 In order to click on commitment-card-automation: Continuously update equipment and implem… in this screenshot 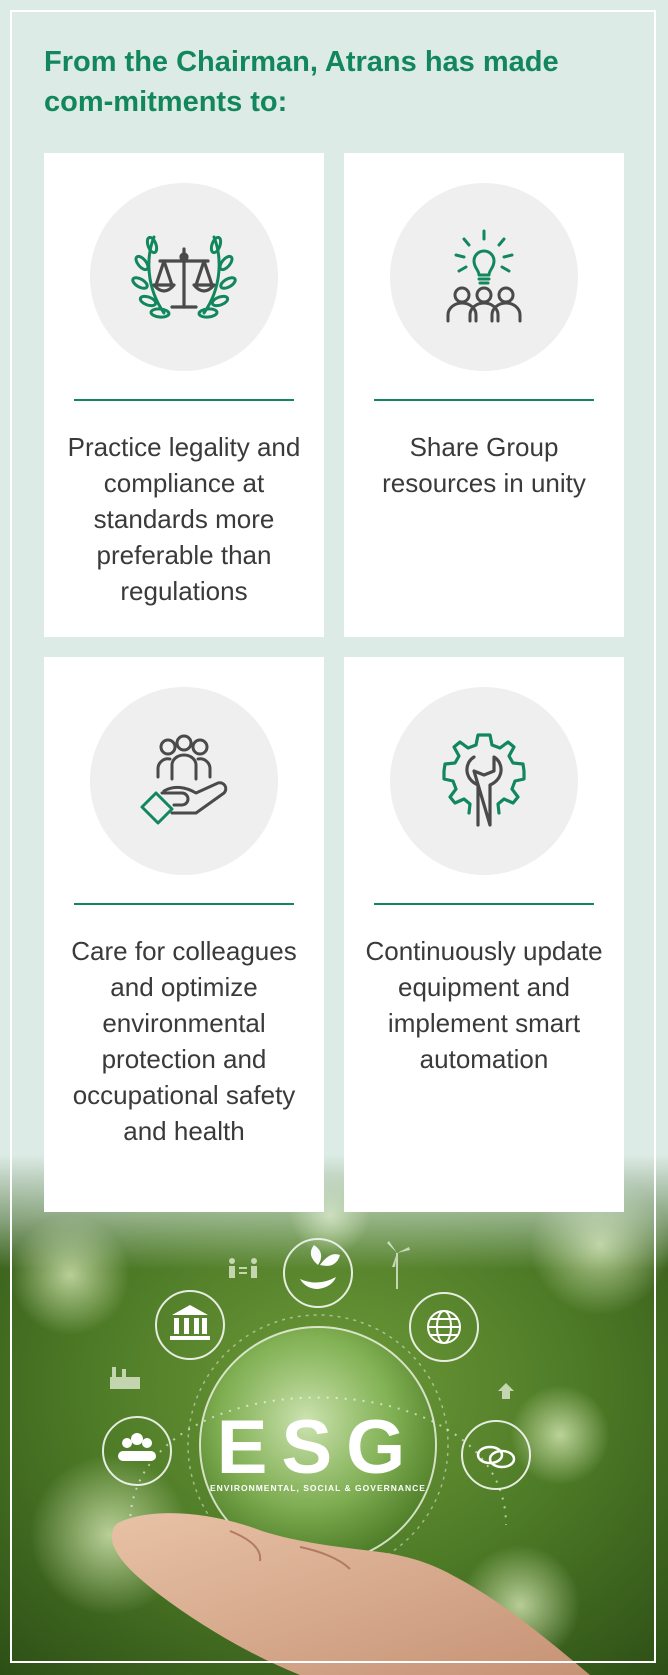, I will do `click(484, 934)`.